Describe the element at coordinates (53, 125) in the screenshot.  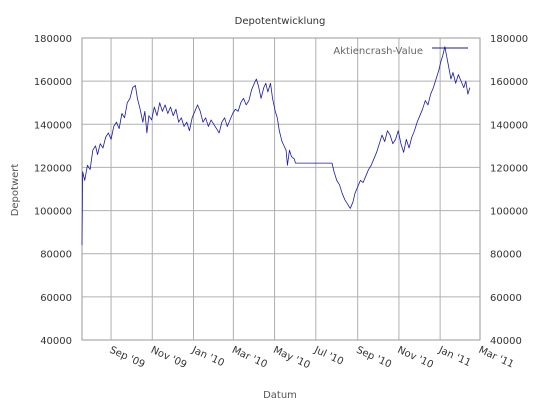
I see `y-tick-label-left: 140000` at that location.